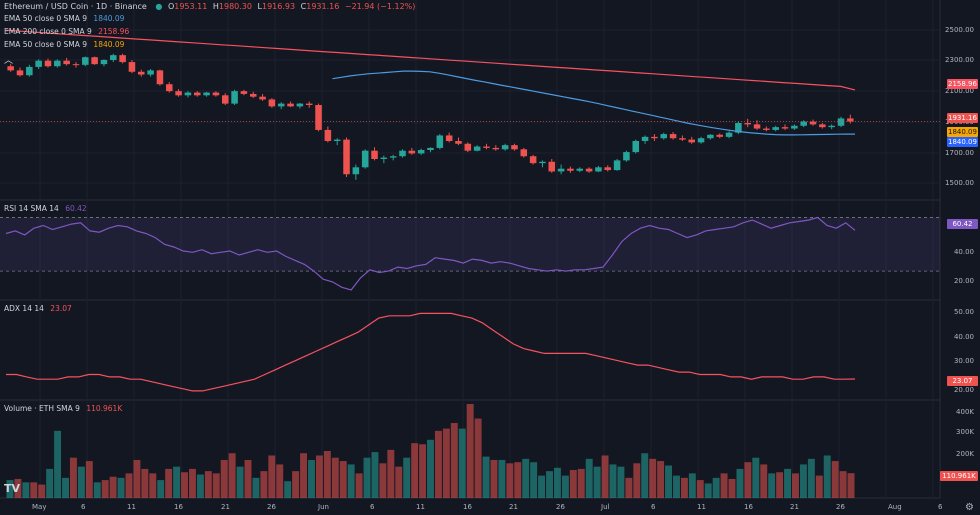 The width and height of the screenshot is (980, 515). What do you see at coordinates (431, 352) in the screenshot?
I see `adx-line` at bounding box center [431, 352].